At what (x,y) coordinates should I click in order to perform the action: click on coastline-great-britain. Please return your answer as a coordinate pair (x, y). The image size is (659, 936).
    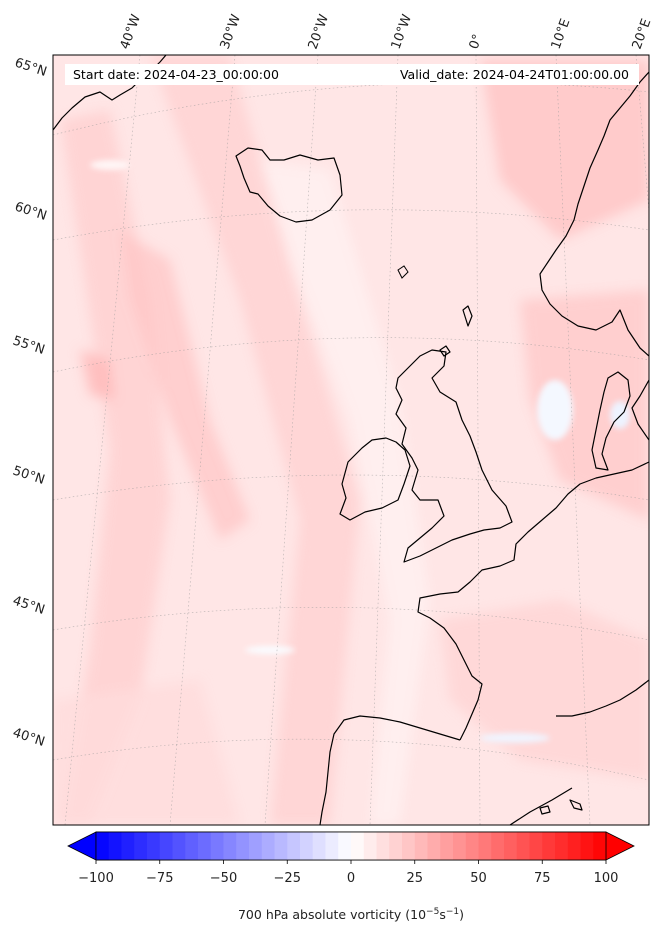
    Looking at the image, I should click on (454, 456).